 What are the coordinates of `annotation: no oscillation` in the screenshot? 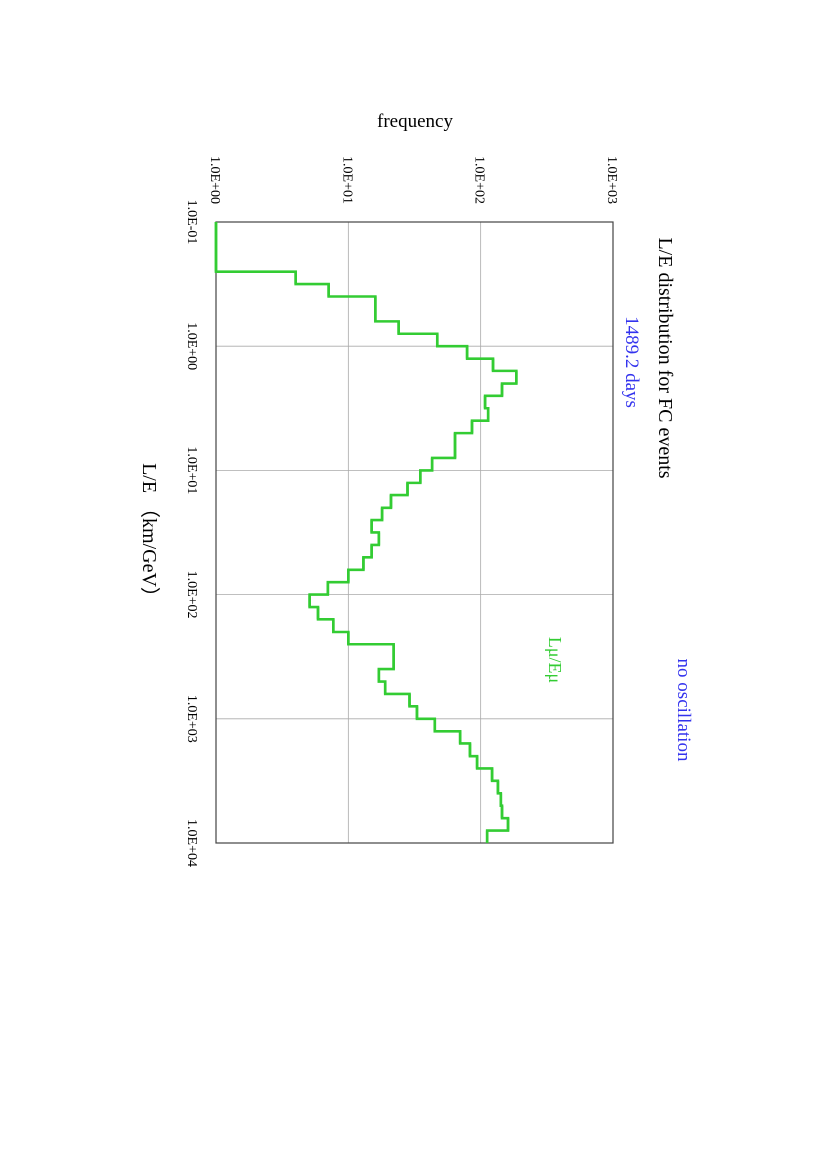 It's located at (683, 710).